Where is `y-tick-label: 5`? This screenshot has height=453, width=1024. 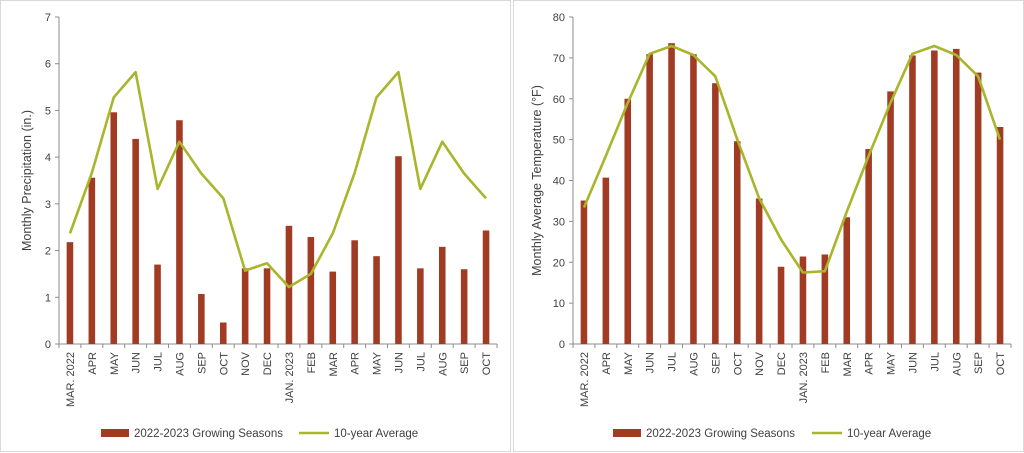
y-tick-label: 5 is located at coordinates (48, 111).